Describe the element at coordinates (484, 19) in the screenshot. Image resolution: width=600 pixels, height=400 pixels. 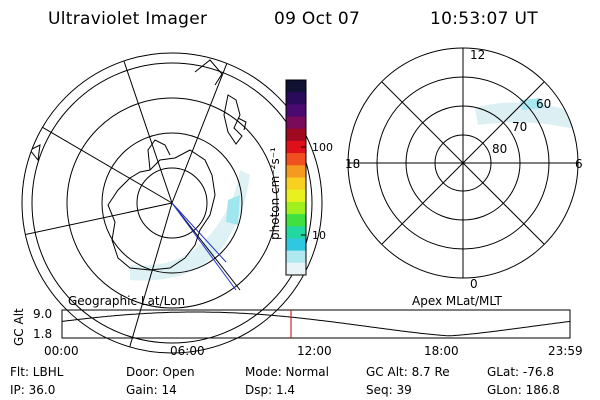
I see `time-label: 10:53:07 UT` at that location.